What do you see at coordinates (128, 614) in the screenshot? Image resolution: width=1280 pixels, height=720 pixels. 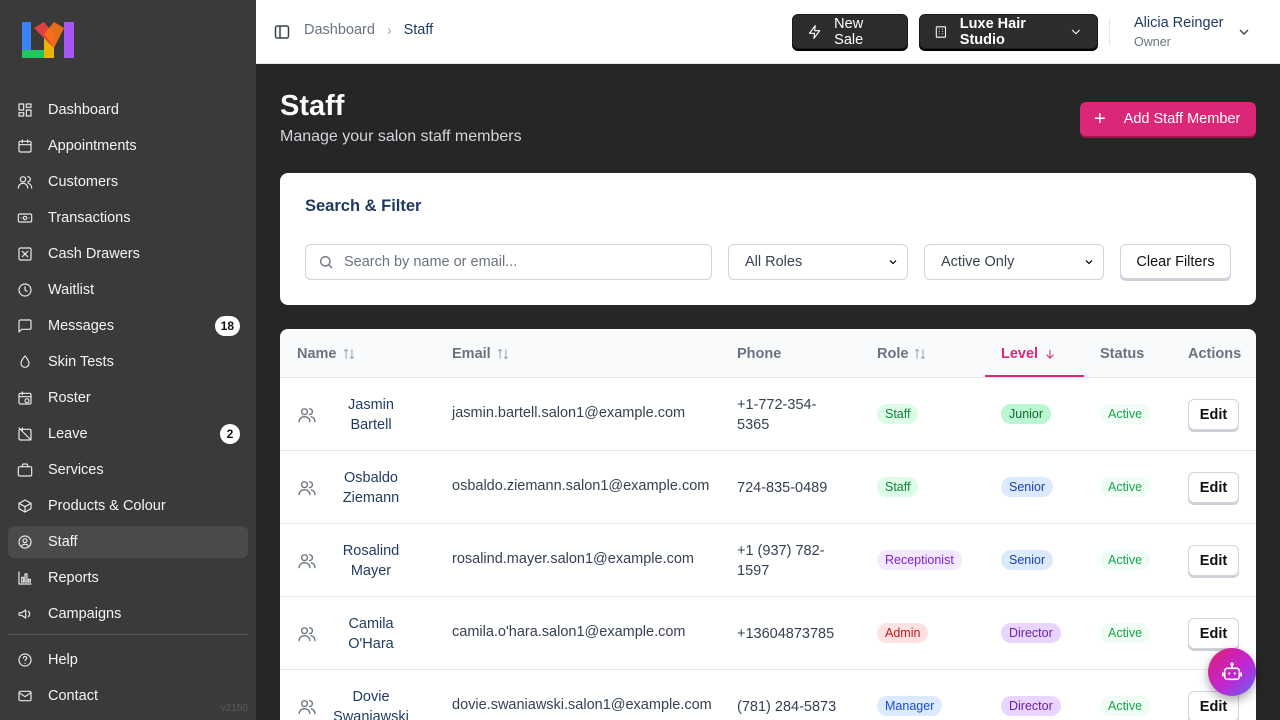 I see `sidebar-item-campaigns: Campaigns` at bounding box center [128, 614].